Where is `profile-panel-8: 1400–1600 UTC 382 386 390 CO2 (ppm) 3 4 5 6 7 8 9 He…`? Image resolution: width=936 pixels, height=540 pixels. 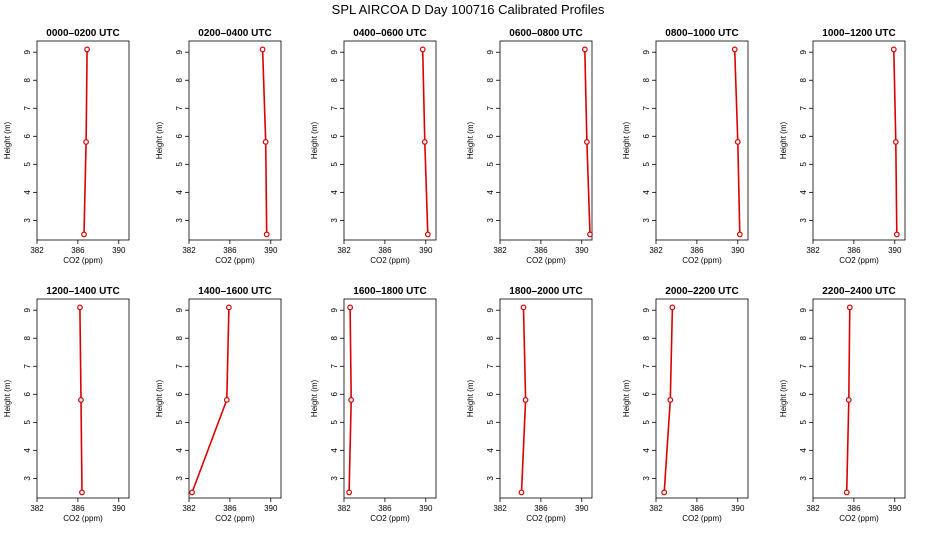 profile-panel-8: 1400–1600 UTC 382 386 390 CO2 (ppm) 3 4 5 6 7 8 9 He… is located at coordinates (218, 404).